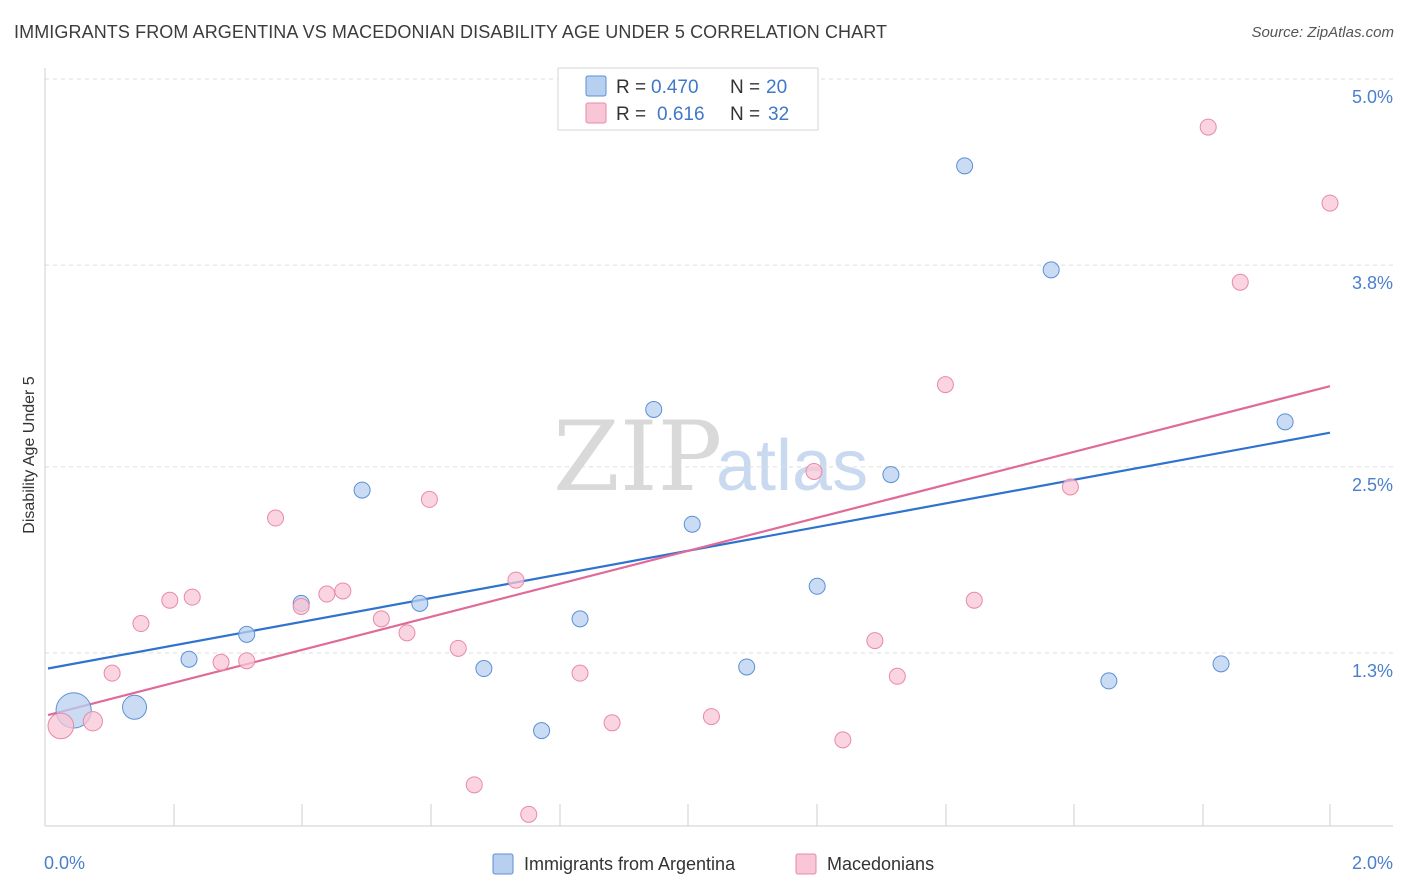 The width and height of the screenshot is (1406, 892). Describe the element at coordinates (1372, 384) in the screenshot. I see `y-tick-labels: 1.3% 2.5% 3.8% 5.0%` at that location.